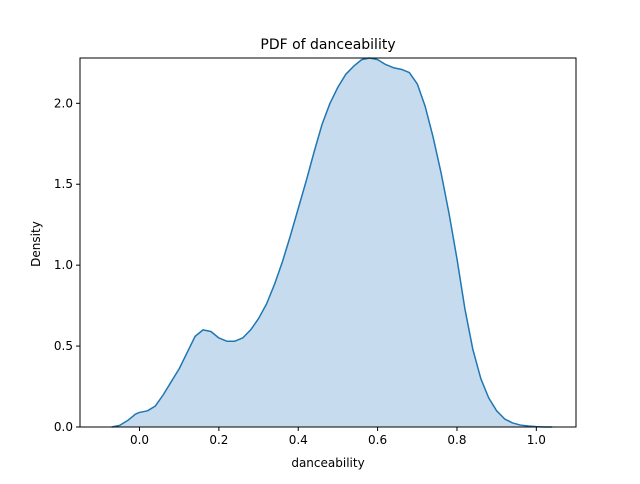 This screenshot has width=640, height=484. Describe the element at coordinates (456, 440) in the screenshot. I see `x-tick-label: 0.8` at that location.